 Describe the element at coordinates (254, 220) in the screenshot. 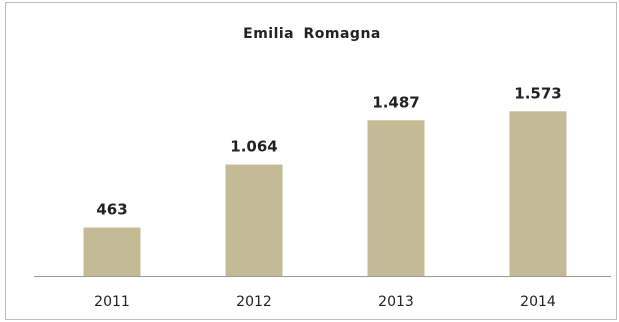

I see `bar-2012` at that location.